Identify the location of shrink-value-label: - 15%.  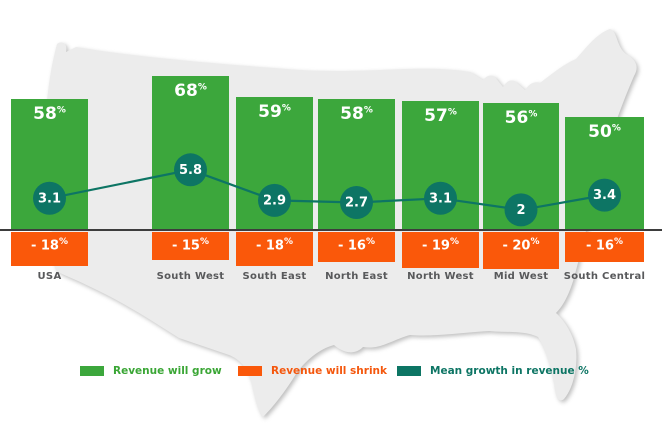
(190, 245).